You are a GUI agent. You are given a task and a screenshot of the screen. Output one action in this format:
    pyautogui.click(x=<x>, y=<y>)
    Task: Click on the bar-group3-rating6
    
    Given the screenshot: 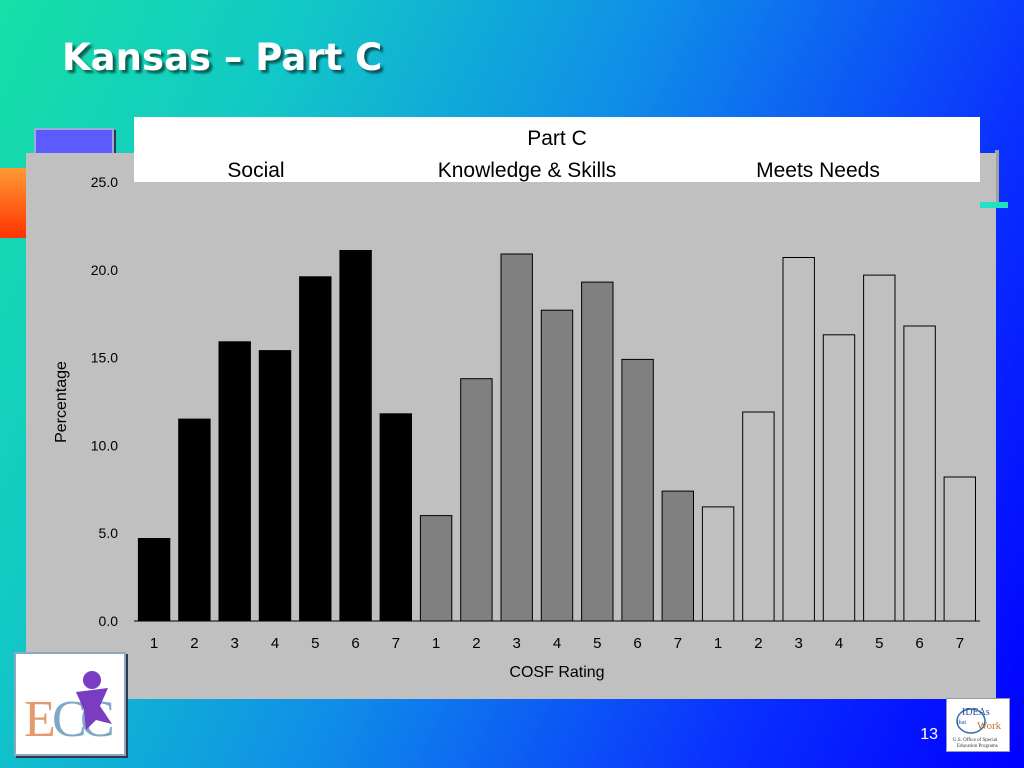 What is the action you would take?
    pyautogui.click(x=919, y=473)
    